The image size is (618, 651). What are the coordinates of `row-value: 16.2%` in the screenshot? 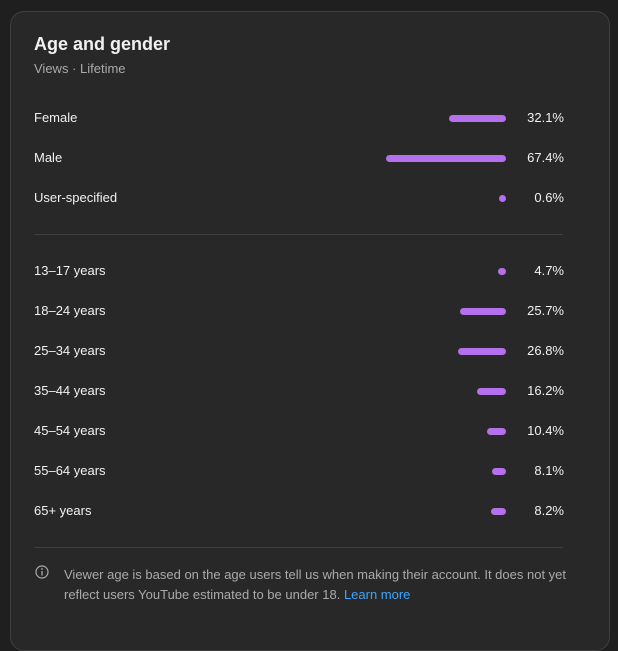 It's located at (545, 390).